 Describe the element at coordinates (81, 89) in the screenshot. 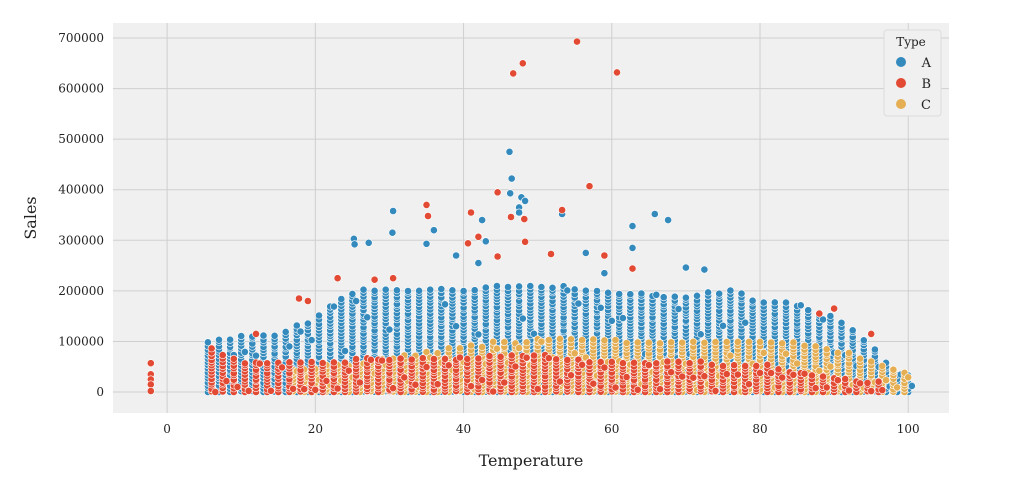

I see `y-tick-label: 600000` at that location.